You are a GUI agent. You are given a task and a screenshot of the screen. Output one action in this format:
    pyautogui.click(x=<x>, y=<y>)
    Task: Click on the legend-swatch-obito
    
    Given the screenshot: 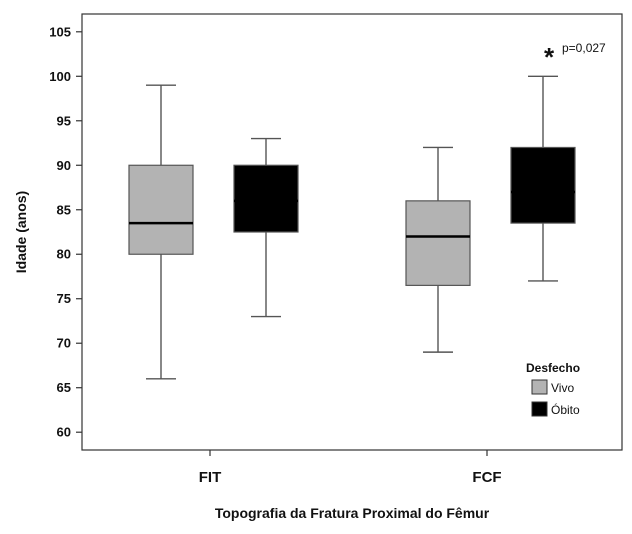 What is the action you would take?
    pyautogui.click(x=539, y=409)
    